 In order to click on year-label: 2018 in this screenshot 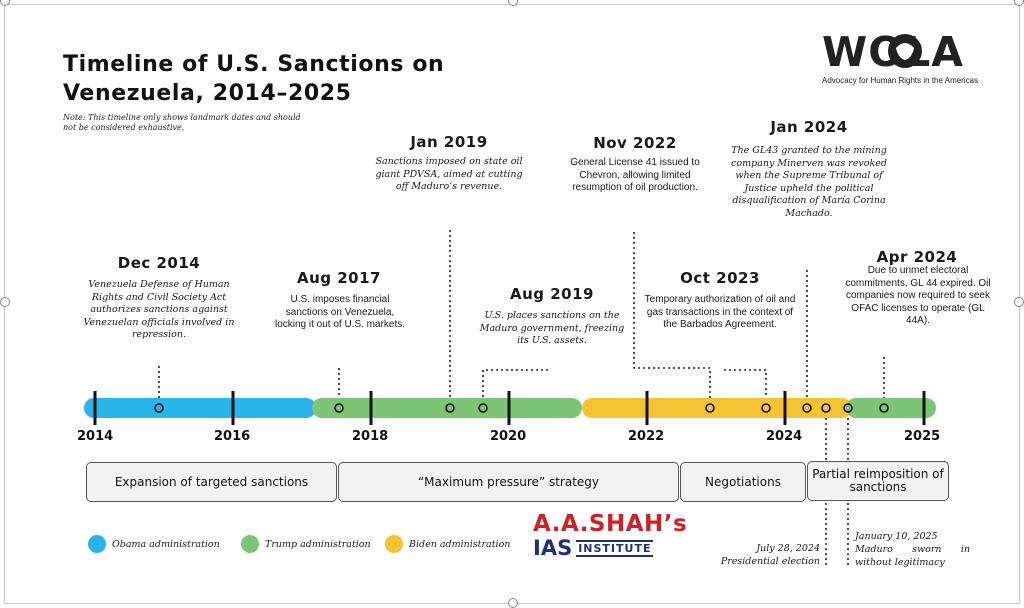, I will do `click(370, 436)`.